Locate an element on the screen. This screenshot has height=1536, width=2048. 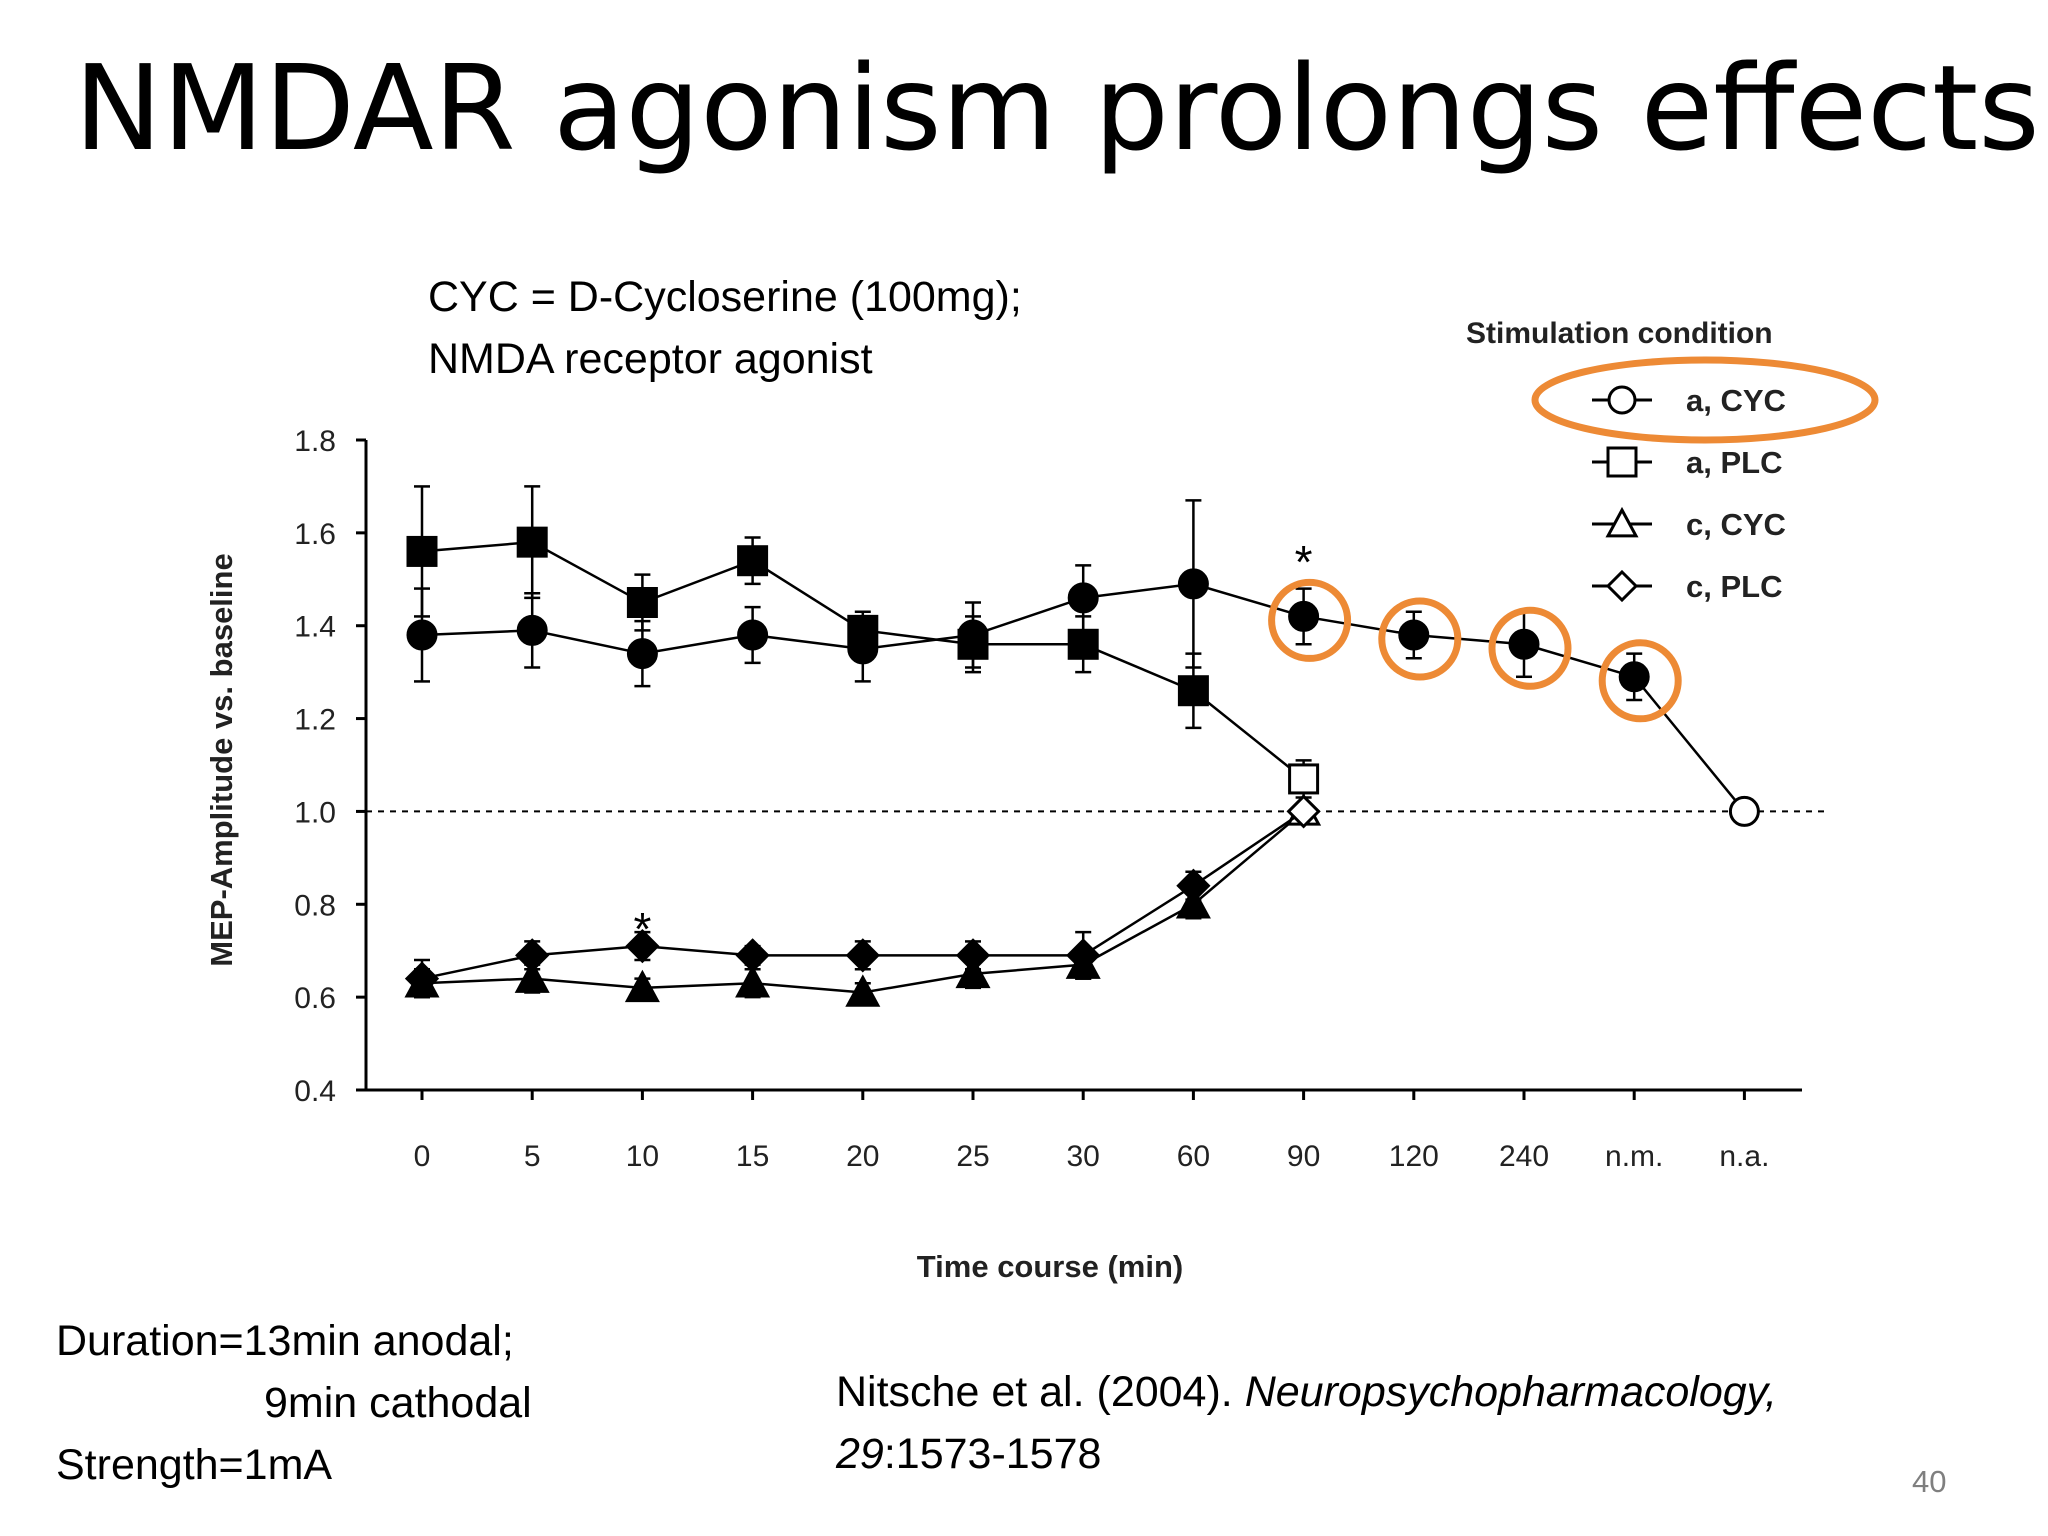
x-tick-label: 120 is located at coordinates (1414, 1156).